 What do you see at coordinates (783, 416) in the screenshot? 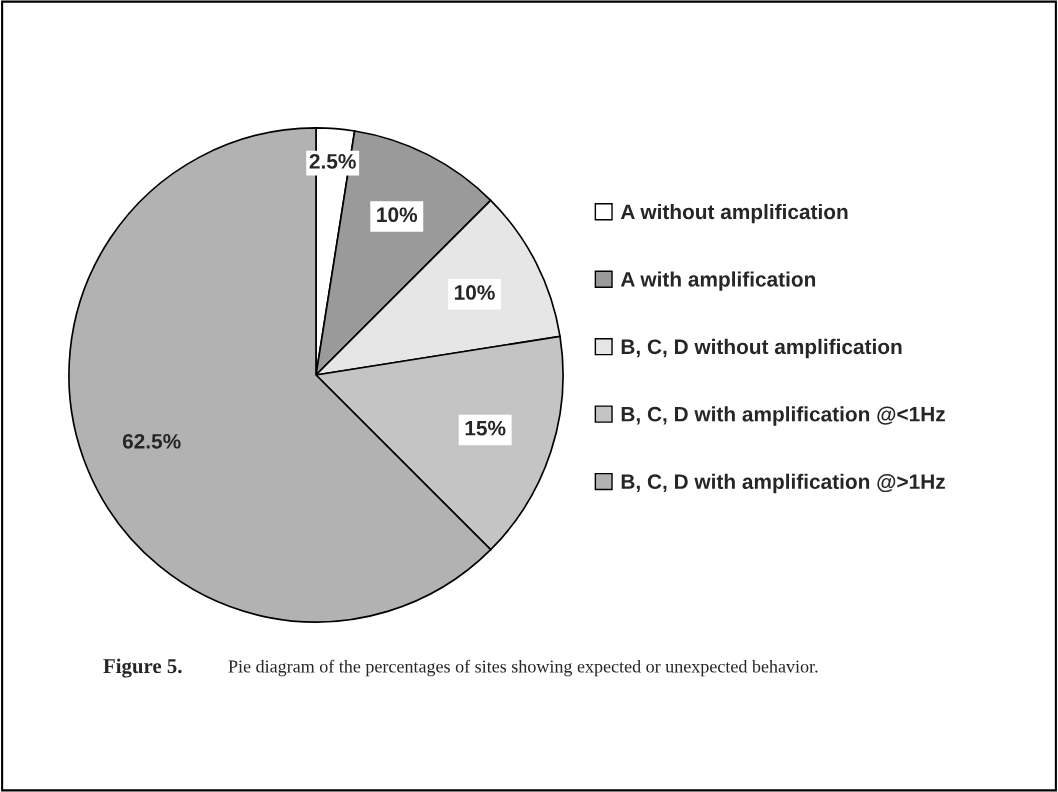
I see `legend-label: B, C, D with amplification @<1Hz` at bounding box center [783, 416].